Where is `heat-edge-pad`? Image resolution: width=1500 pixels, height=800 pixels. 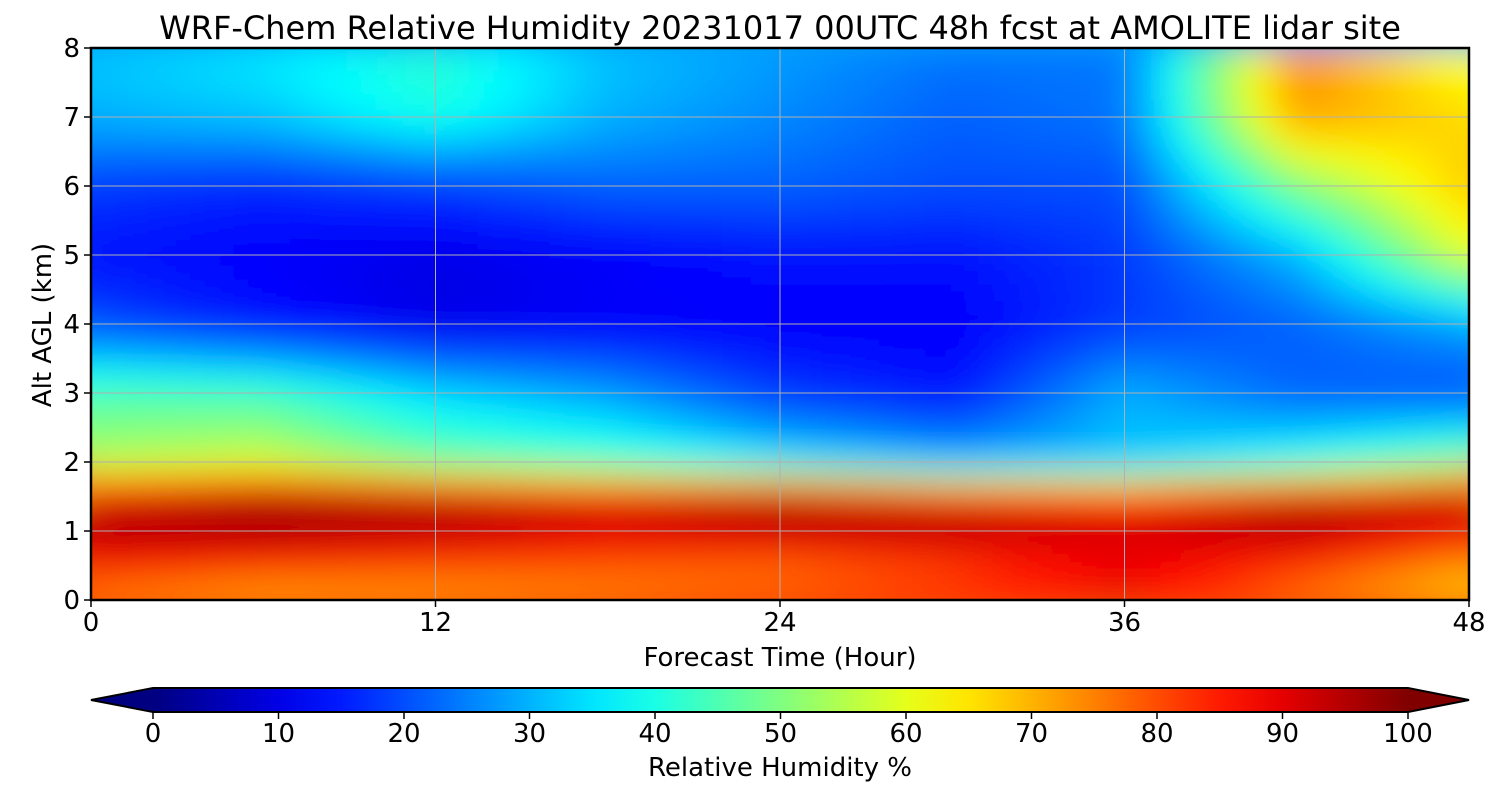
heat-edge-pad is located at coordinates (1484, 203).